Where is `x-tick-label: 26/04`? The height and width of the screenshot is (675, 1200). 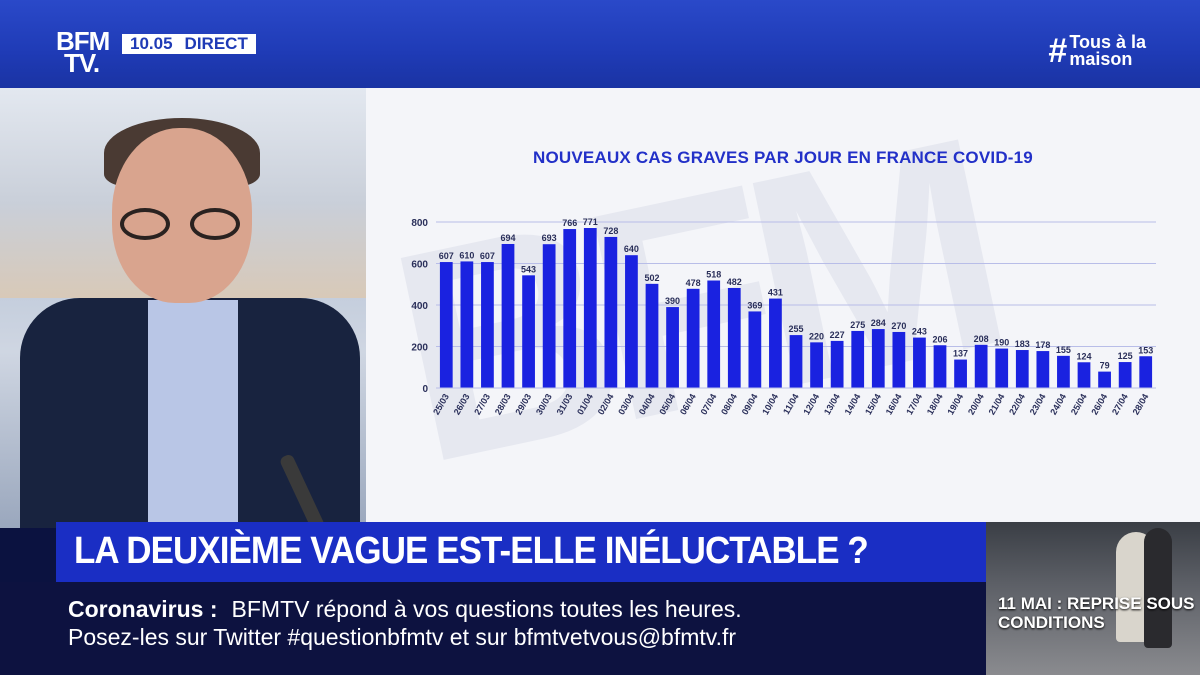
x-tick-label: 26/04 is located at coordinates (1099, 404).